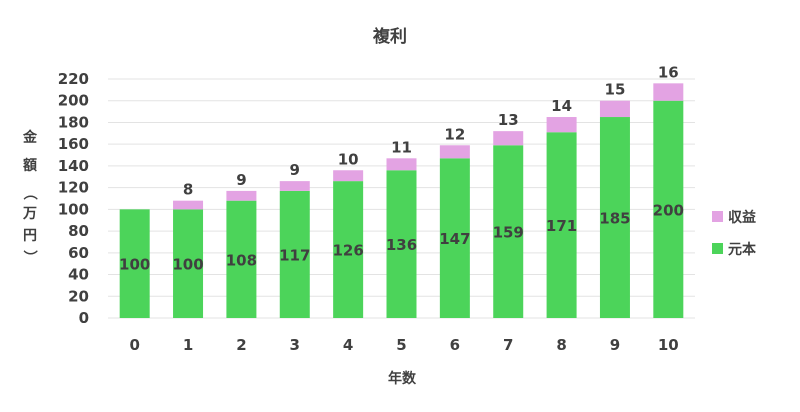  Describe the element at coordinates (29, 165) in the screenshot. I see `y-axis-title-char: 額` at that location.